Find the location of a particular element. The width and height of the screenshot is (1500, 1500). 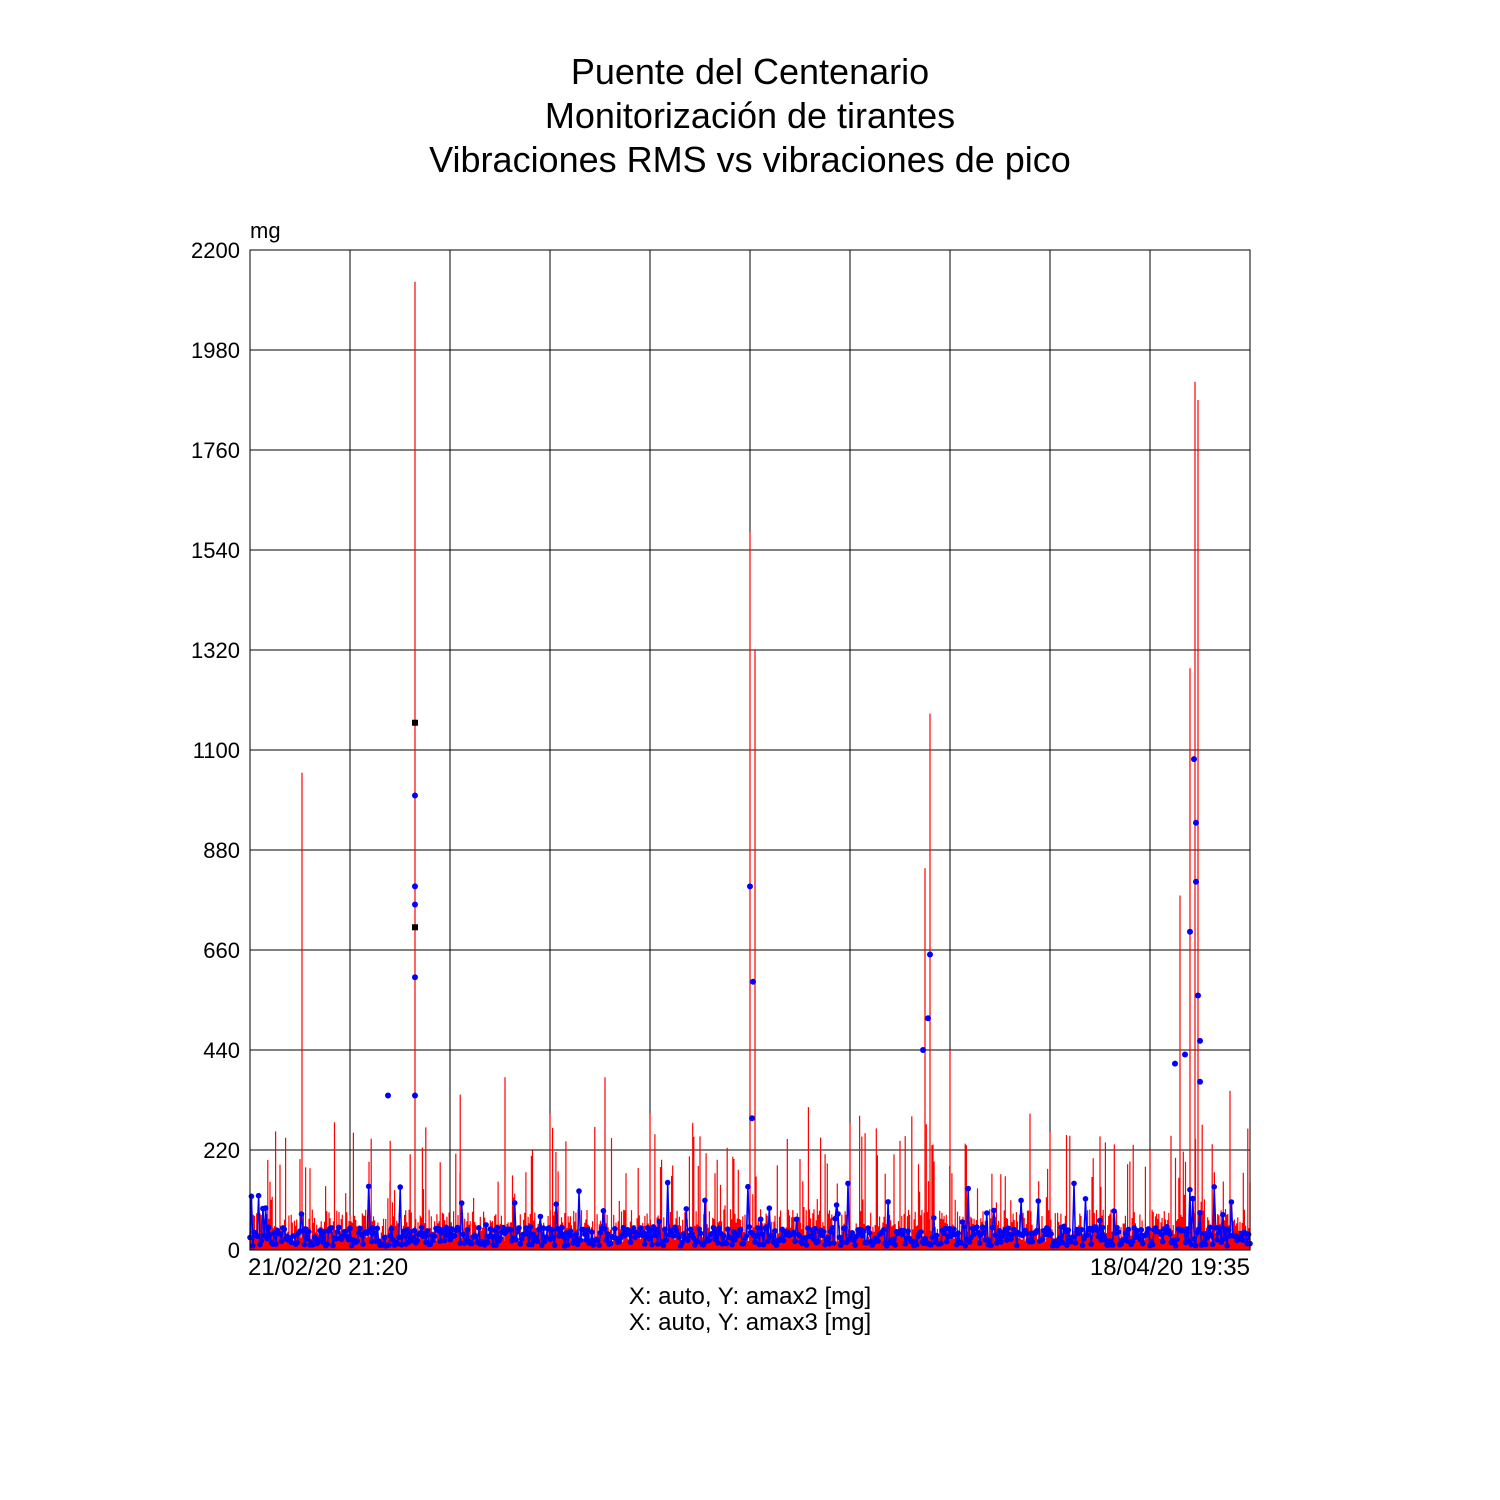

x-axis-end-label: 18/04/20 19:35 is located at coordinates (1169, 1267).